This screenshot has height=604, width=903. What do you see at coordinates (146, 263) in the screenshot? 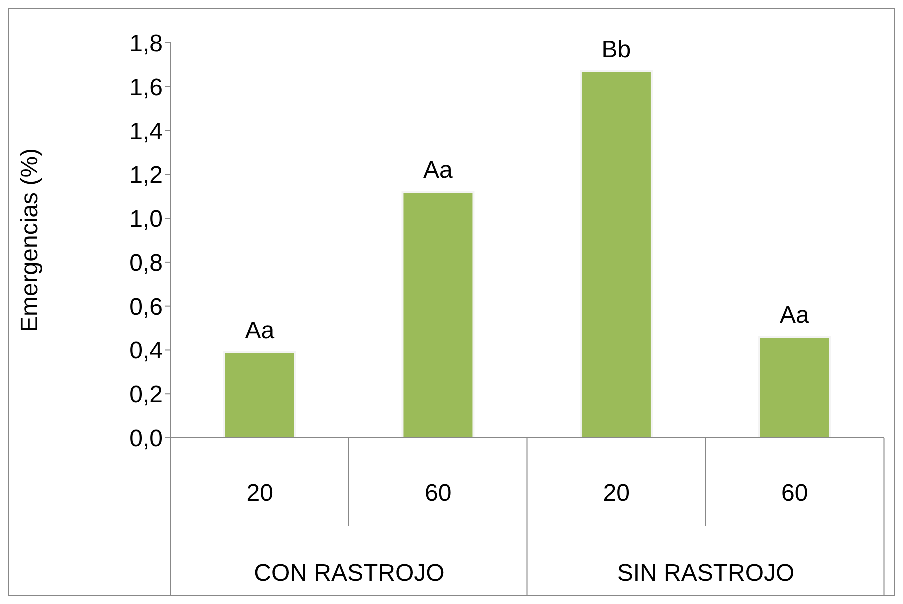
I see `y-tick-label: 0,8` at bounding box center [146, 263].